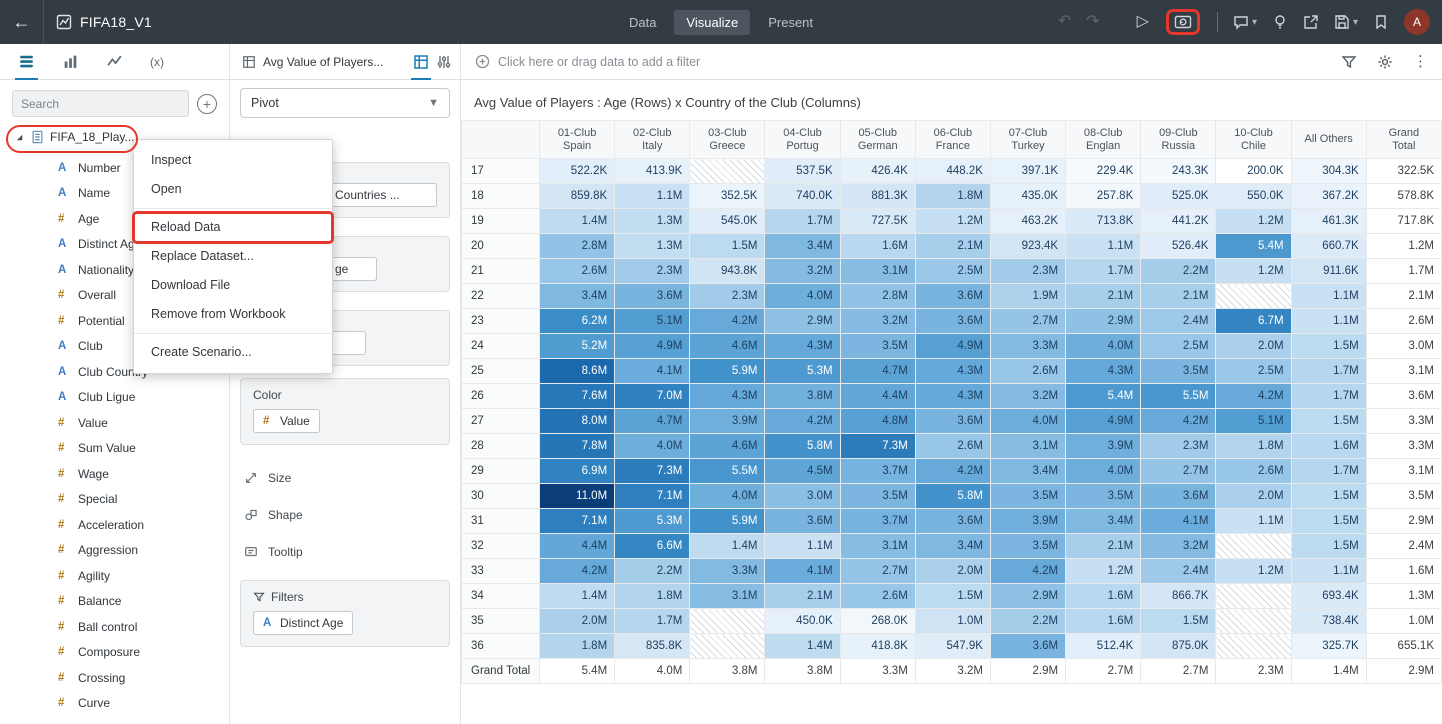 The height and width of the screenshot is (724, 1442). What do you see at coordinates (652, 271) in the screenshot?
I see `pivot-cell: 2.3M` at bounding box center [652, 271].